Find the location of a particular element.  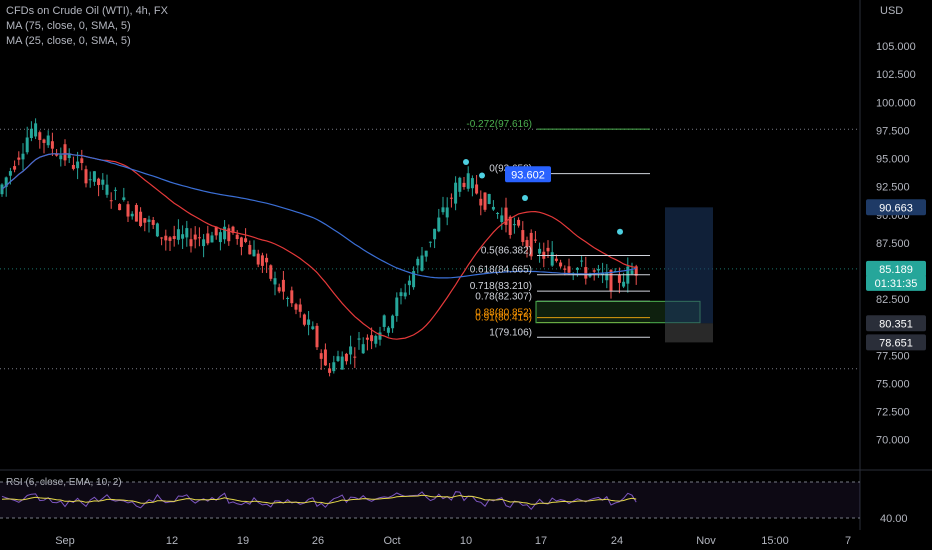

ma-25-legend: MA (25, close, 0, SMA, 5) is located at coordinates (68, 41).